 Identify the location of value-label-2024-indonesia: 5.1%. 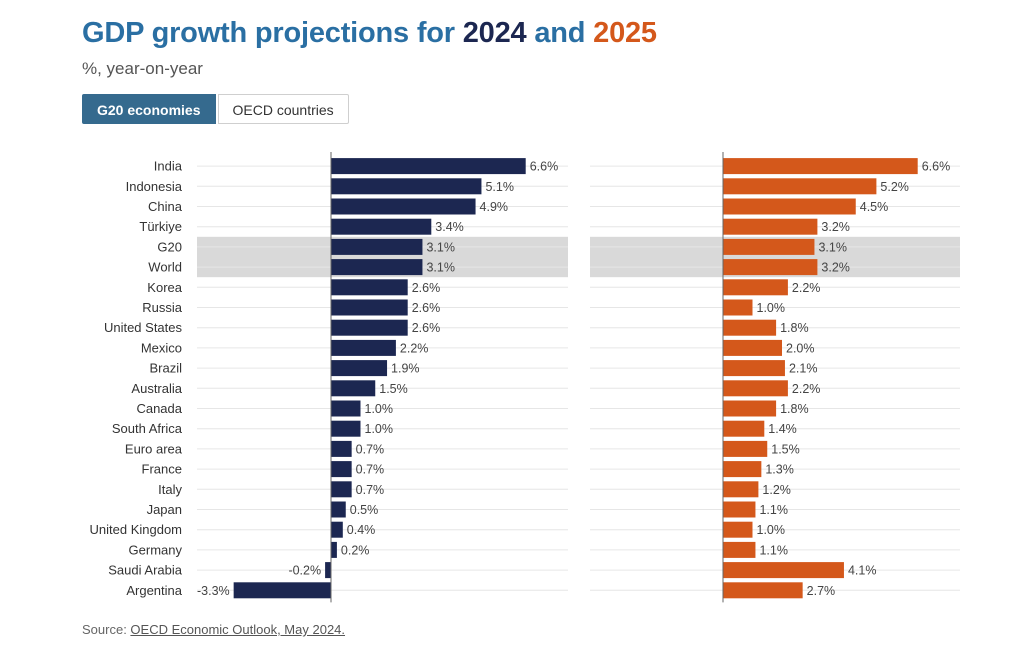
(499, 187).